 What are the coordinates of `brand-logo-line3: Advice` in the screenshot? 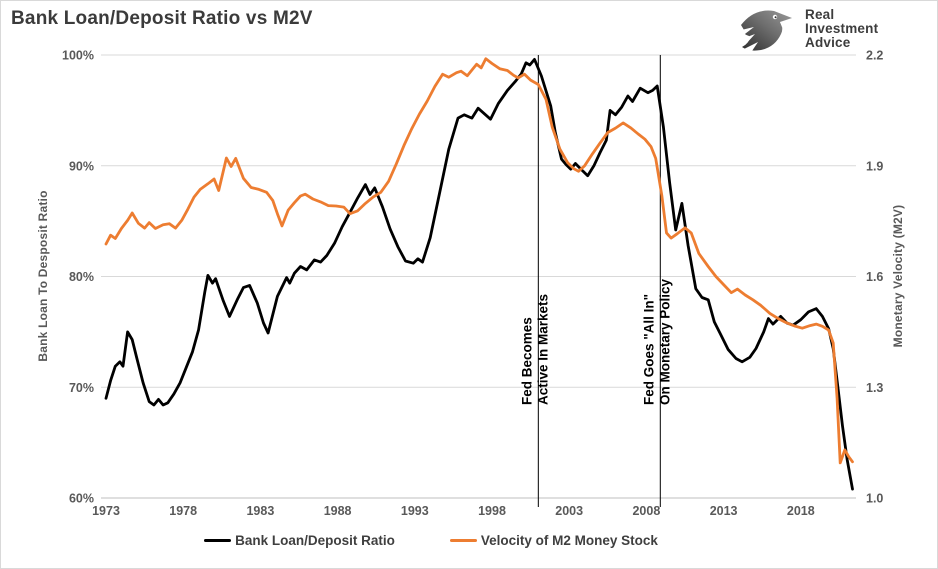 It's located at (828, 43).